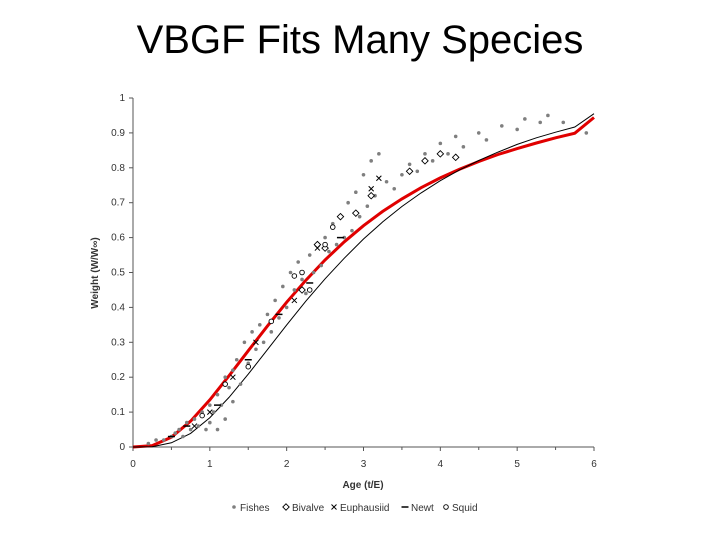  What do you see at coordinates (122, 98) in the screenshot?
I see `y-tick-label: 1` at bounding box center [122, 98].